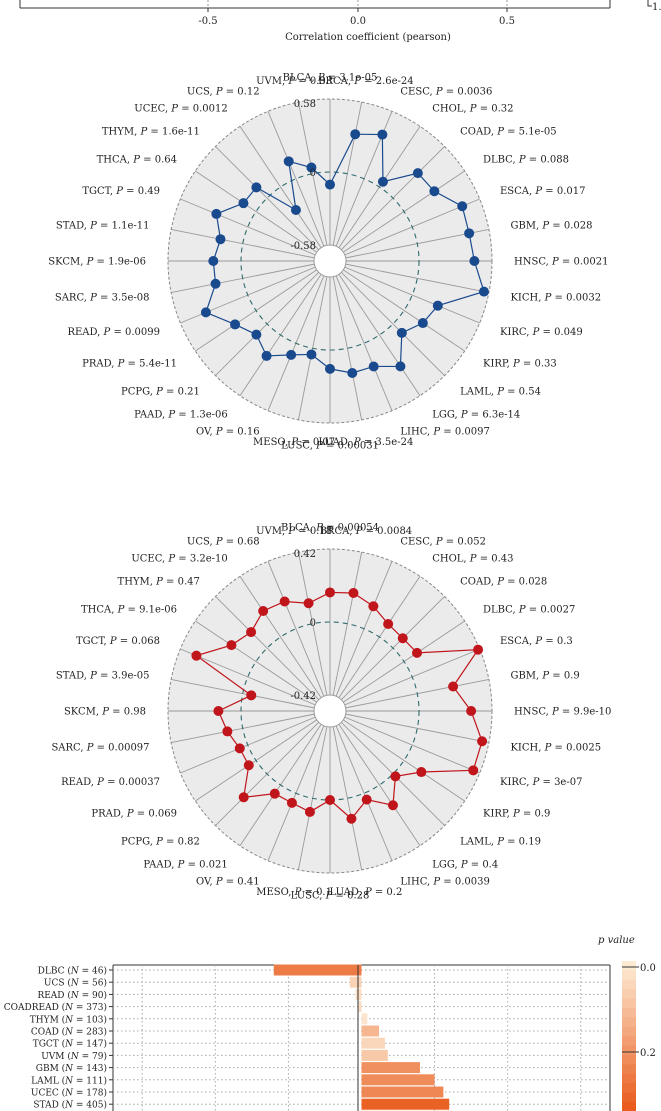 The height and width of the screenshot is (1111, 661). What do you see at coordinates (103, 226) in the screenshot?
I see `category-label: STAD, P = 1.1e-11` at bounding box center [103, 226].